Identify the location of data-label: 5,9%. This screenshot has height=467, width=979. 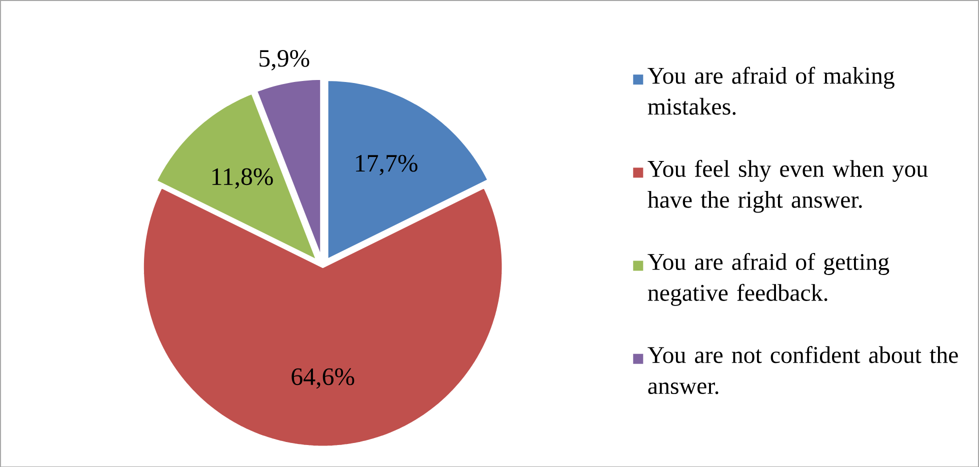
(285, 60).